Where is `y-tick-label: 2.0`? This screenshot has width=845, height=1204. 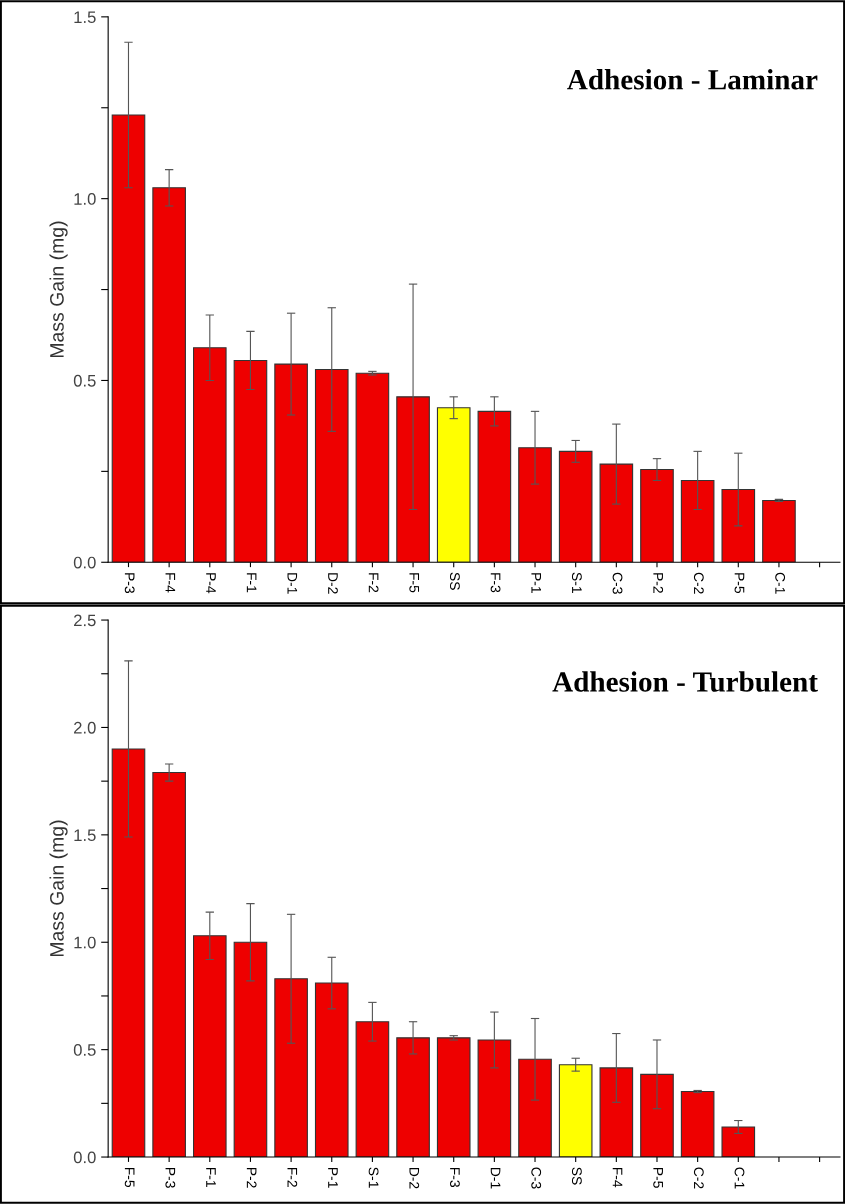
y-tick-label: 2.0 is located at coordinates (85, 727).